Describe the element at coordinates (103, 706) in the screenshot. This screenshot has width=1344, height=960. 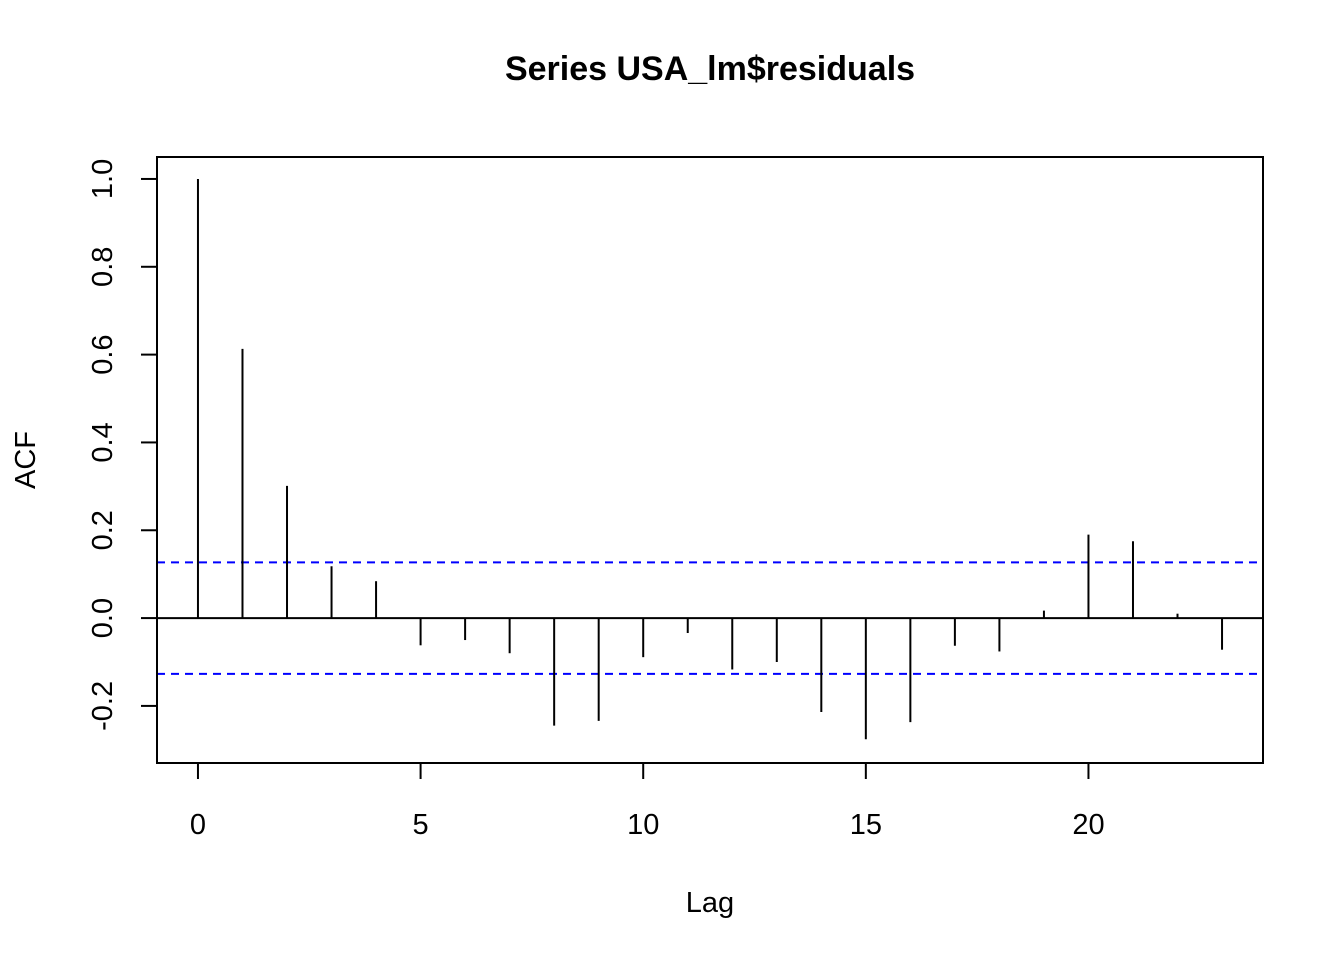
I see `y-tick-label--0.2: -0.2` at that location.